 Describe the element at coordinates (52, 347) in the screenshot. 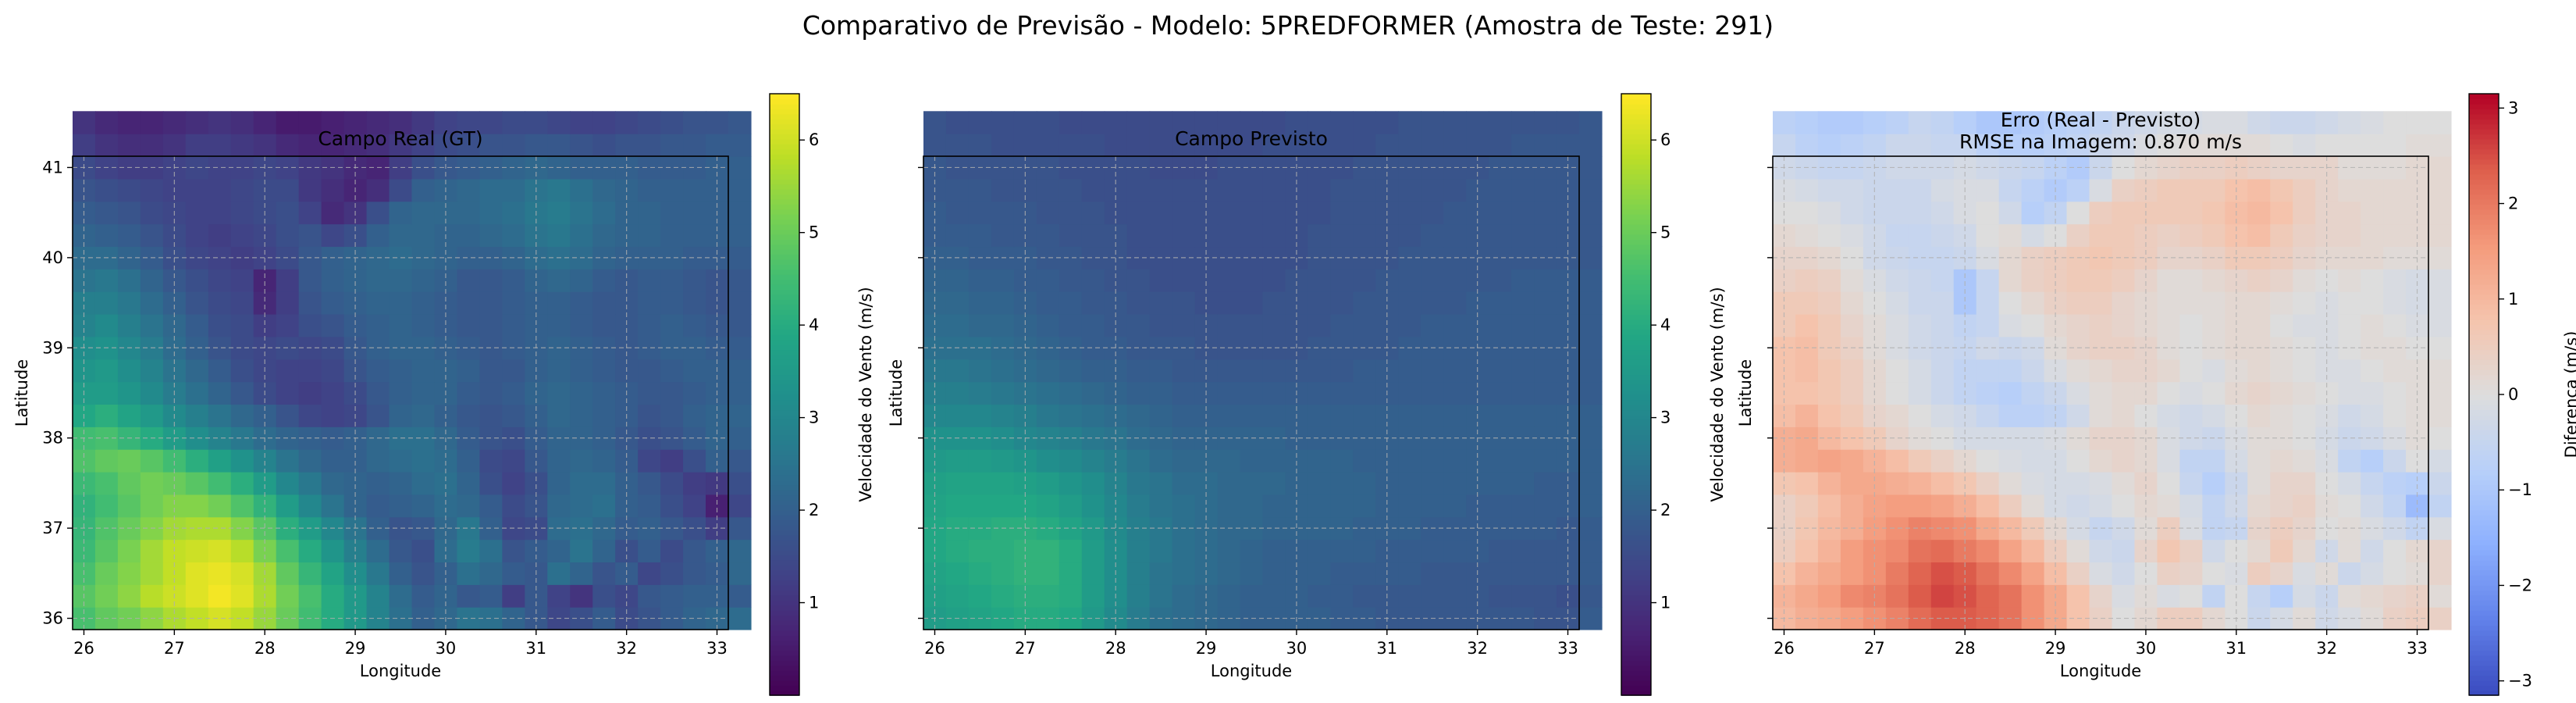

I see `y-tick-label: 39` at that location.